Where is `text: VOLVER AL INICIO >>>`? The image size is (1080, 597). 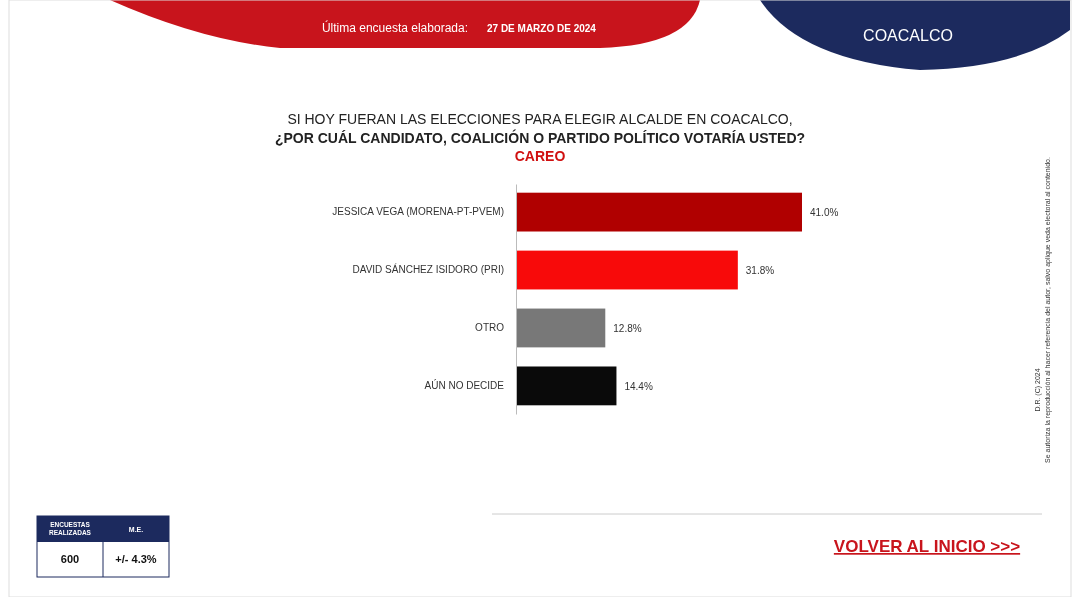 text: VOLVER AL INICIO >>> is located at coordinates (927, 546).